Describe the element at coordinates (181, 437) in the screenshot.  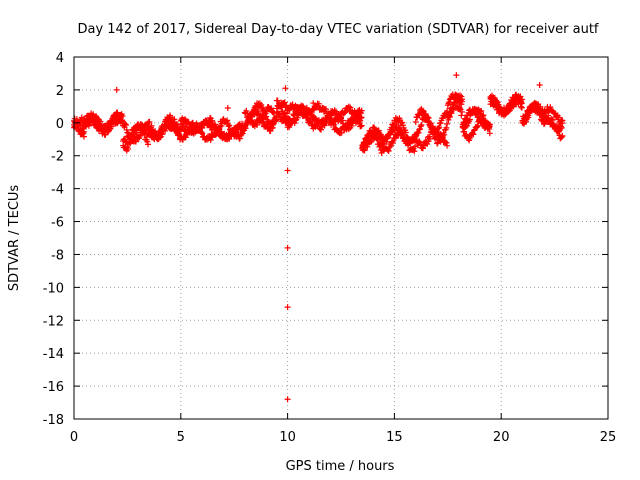
I see `x-tick-label: 5` at that location.